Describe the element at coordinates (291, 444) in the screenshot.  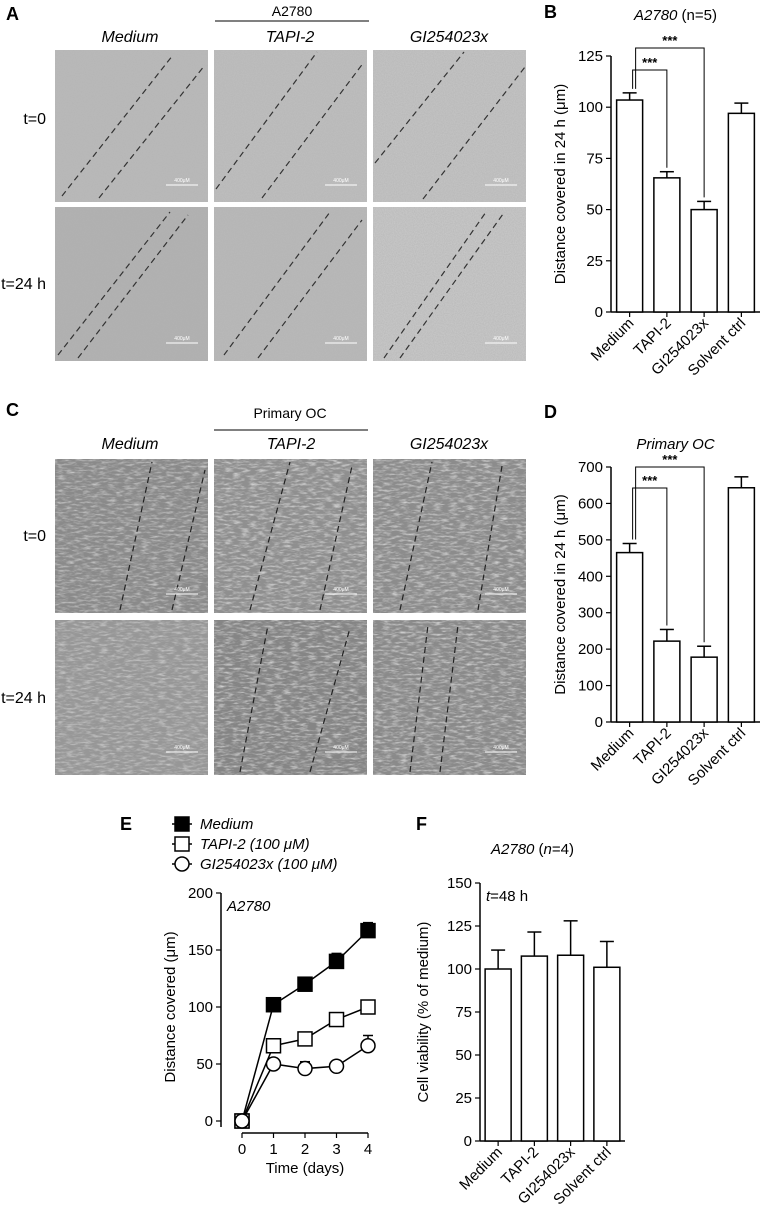
I see `col-header-c-tapi2: TAPI-2` at that location.